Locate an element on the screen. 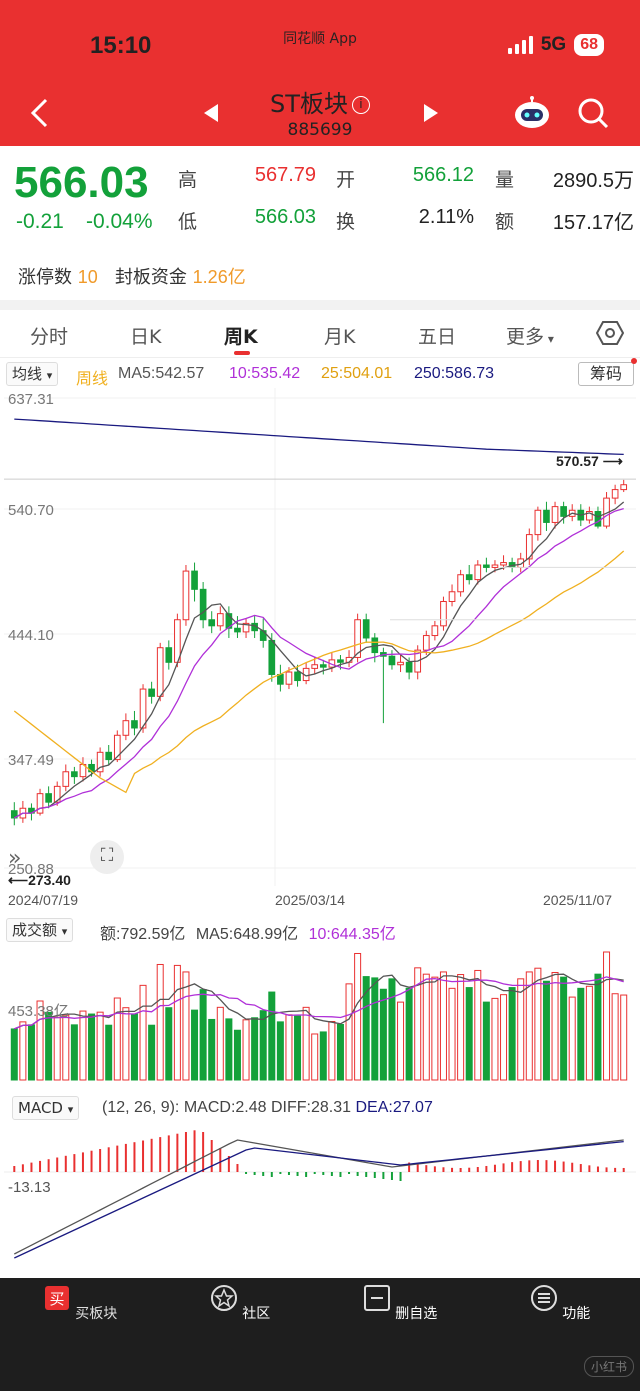 This screenshot has width=640, height=1391. page-title: ST板块 i is located at coordinates (320, 101).